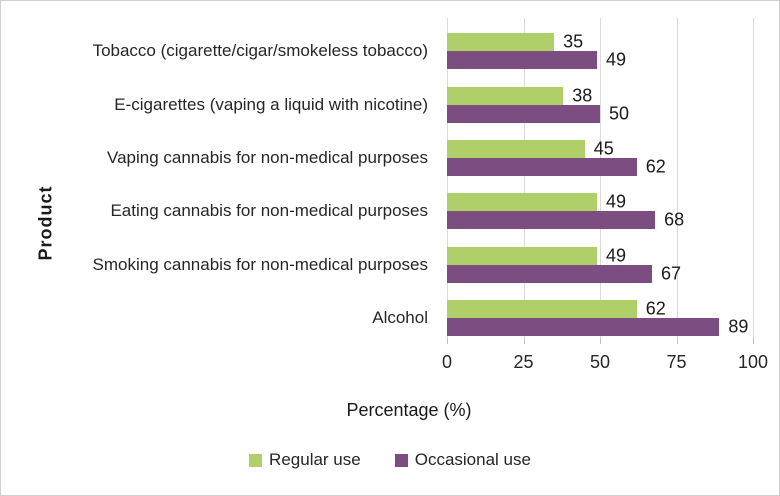 The width and height of the screenshot is (780, 496). Describe the element at coordinates (269, 211) in the screenshot. I see `category-label-eating-cannabis-for-non-medical-purposes: Eating cannabis for non-medical purposes` at that location.